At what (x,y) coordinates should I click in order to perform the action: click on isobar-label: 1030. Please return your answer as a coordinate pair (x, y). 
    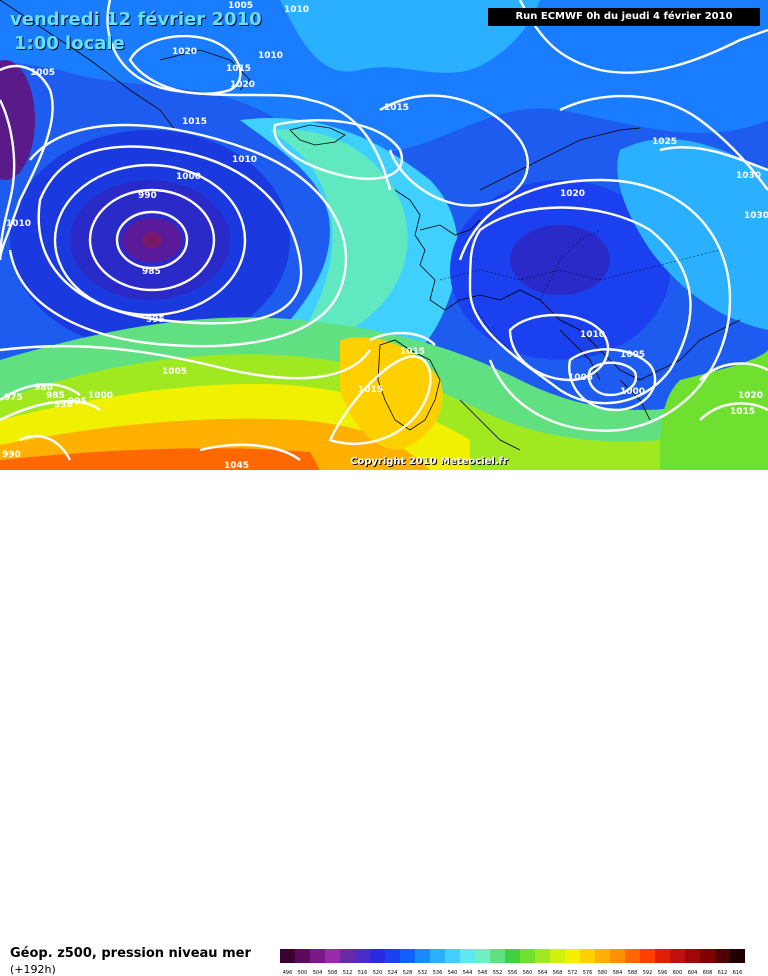
    Looking at the image, I should click on (748, 176).